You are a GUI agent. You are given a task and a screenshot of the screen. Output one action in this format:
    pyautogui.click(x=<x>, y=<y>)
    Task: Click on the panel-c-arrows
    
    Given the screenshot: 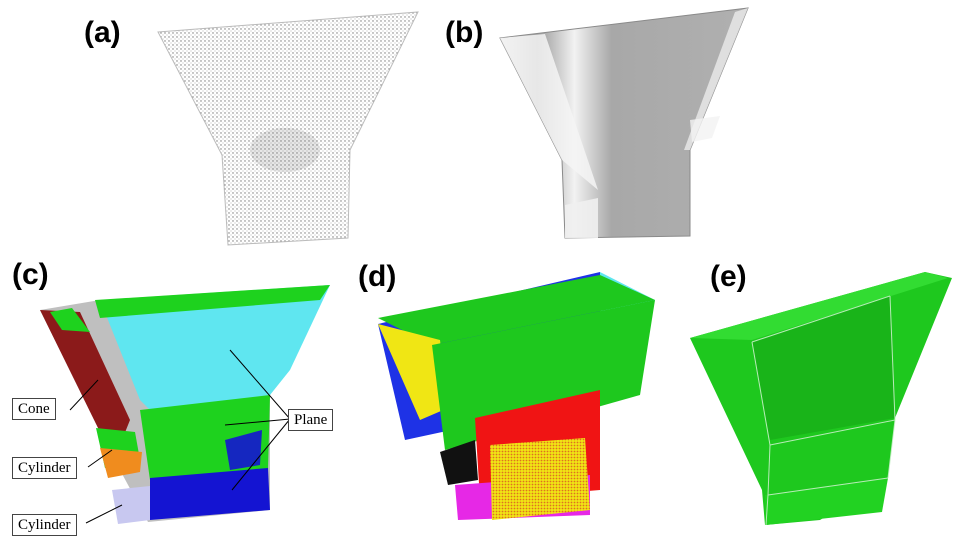 What is the action you would take?
    pyautogui.click(x=180, y=436)
    